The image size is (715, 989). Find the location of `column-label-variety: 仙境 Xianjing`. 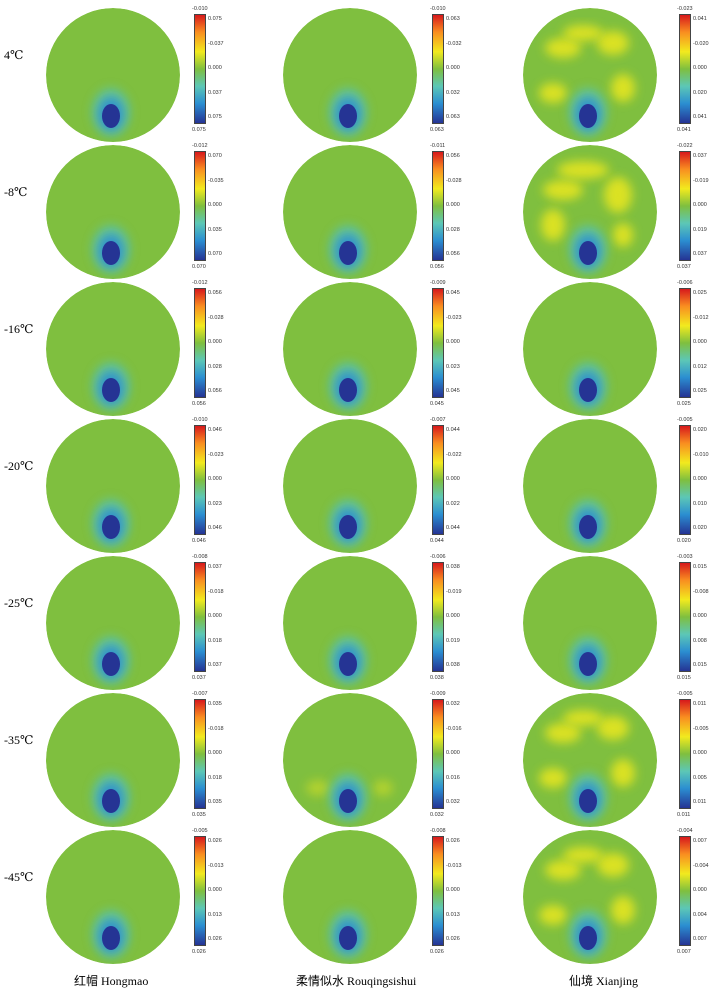

column-label-variety: 仙境 Xianjing is located at coordinates (603, 981).